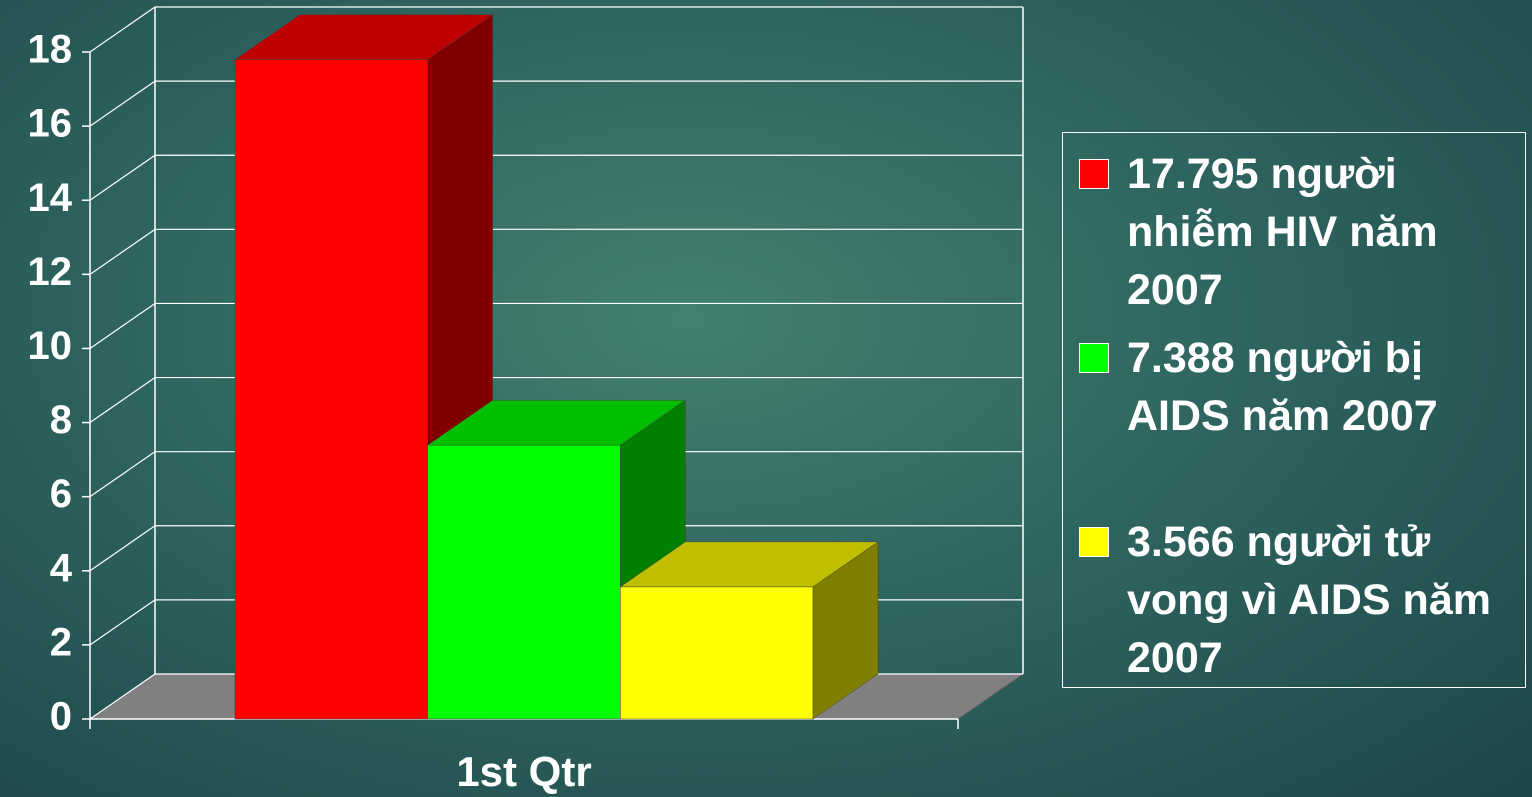 This screenshot has width=1532, height=797. What do you see at coordinates (1309, 600) in the screenshot?
I see `legend-label: 3.566 người tử vong vì AIDS năm 2007` at bounding box center [1309, 600].